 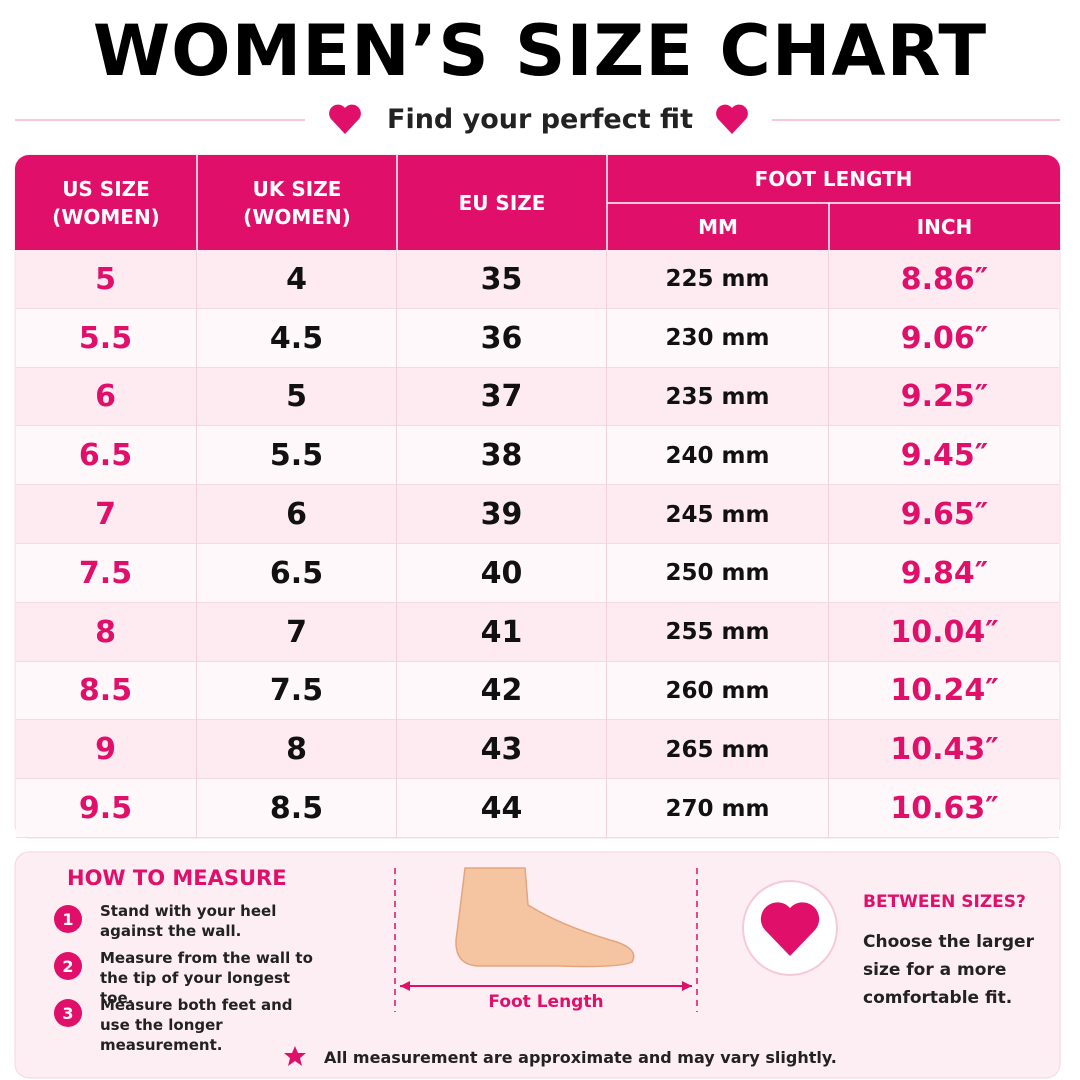 What do you see at coordinates (718, 279) in the screenshot?
I see `cell: 225 mm` at bounding box center [718, 279].